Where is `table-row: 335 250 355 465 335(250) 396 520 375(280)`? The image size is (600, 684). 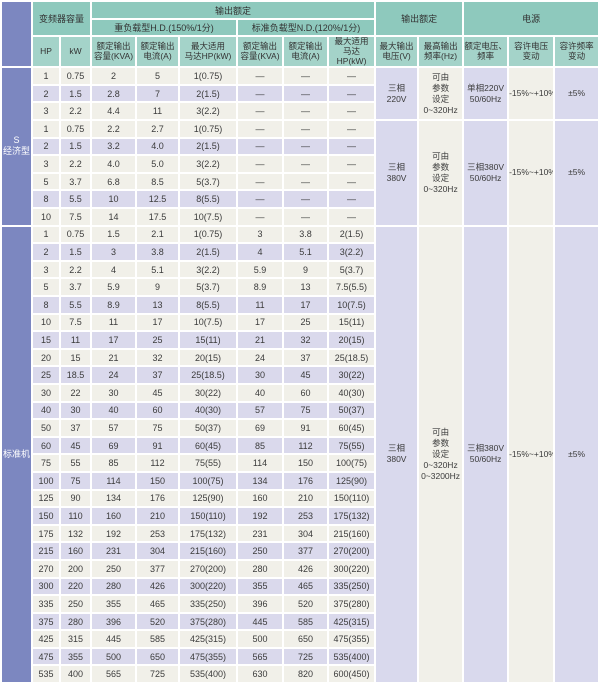
table-row: 335 250 355 465 335(250) 396 520 375(280) is located at coordinates (300, 604).